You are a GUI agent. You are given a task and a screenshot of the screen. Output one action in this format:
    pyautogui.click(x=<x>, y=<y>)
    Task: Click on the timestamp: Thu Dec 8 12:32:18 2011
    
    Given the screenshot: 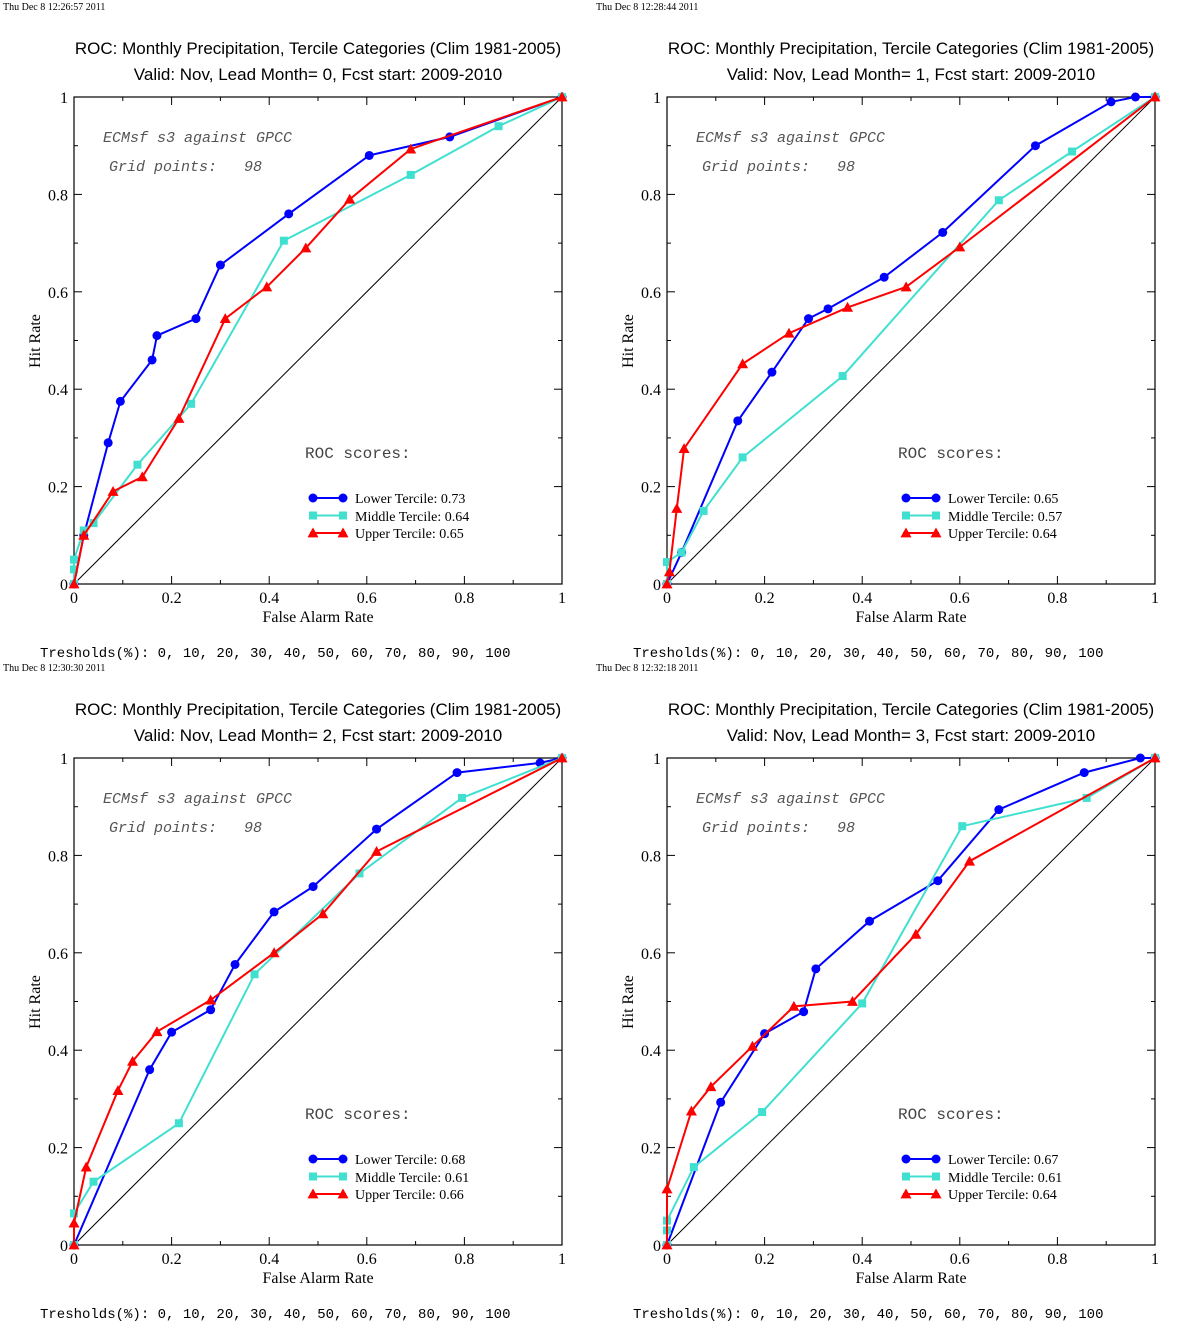 What is the action you would take?
    pyautogui.click(x=647, y=668)
    